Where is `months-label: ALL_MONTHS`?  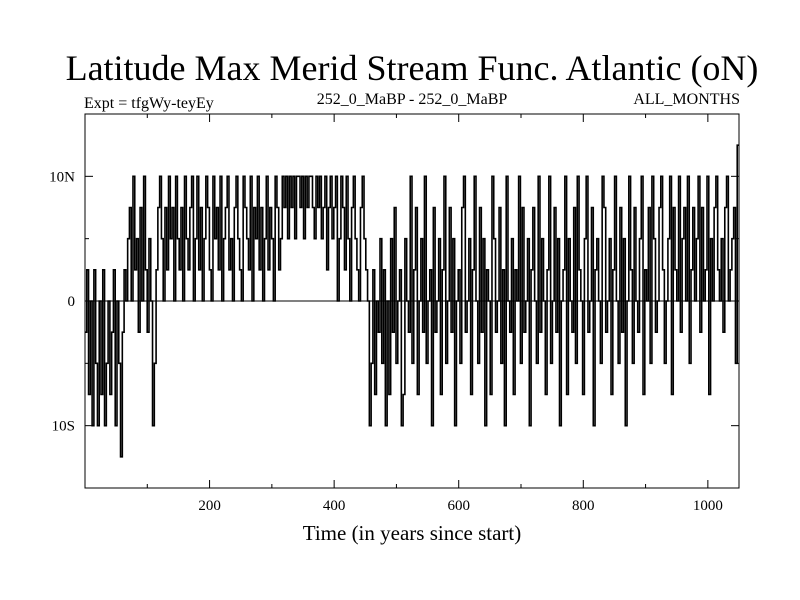 months-label: ALL_MONTHS is located at coordinates (686, 99).